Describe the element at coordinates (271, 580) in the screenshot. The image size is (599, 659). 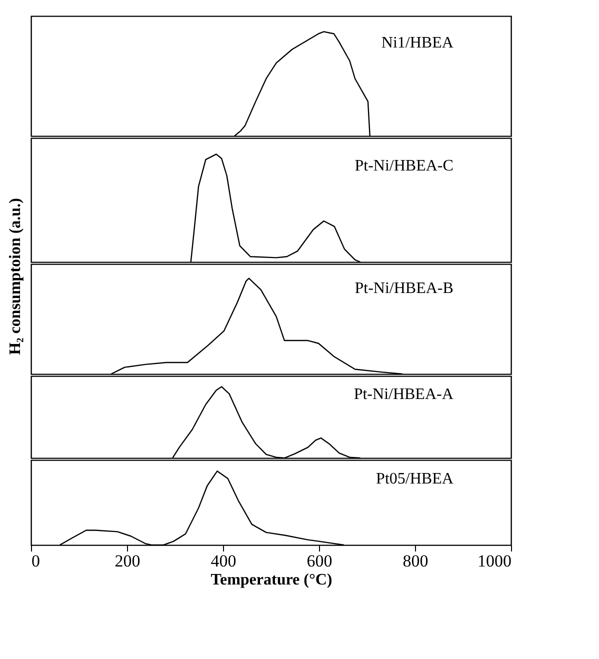
I see `x-axis-title: Temperature (°C)` at that location.